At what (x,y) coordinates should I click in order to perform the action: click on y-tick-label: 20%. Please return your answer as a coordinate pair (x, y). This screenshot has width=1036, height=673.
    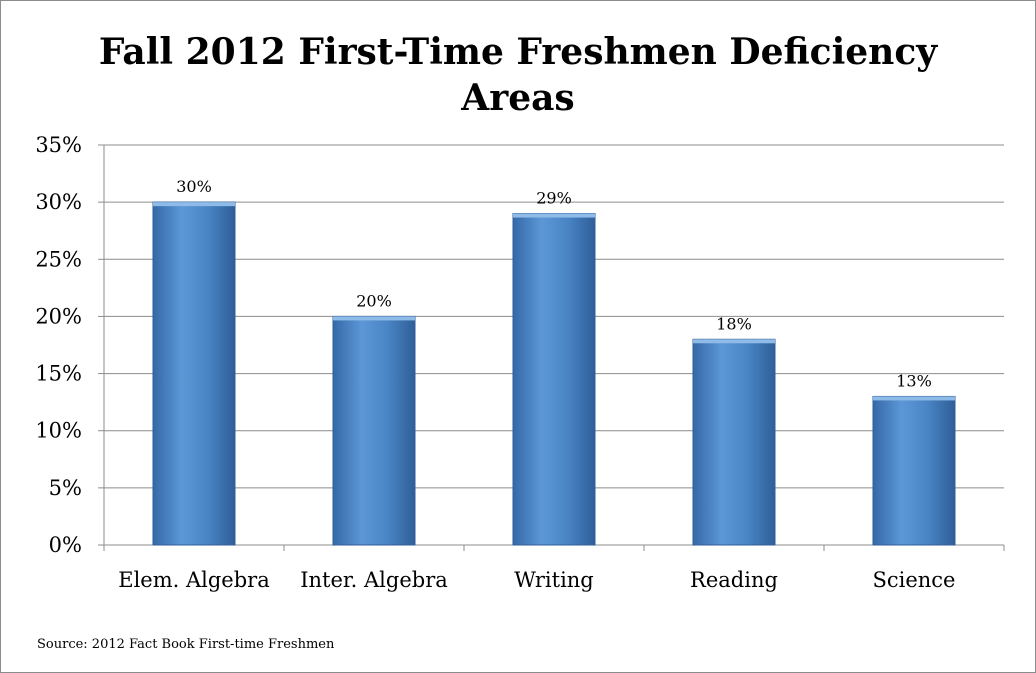
    Looking at the image, I should click on (58, 316).